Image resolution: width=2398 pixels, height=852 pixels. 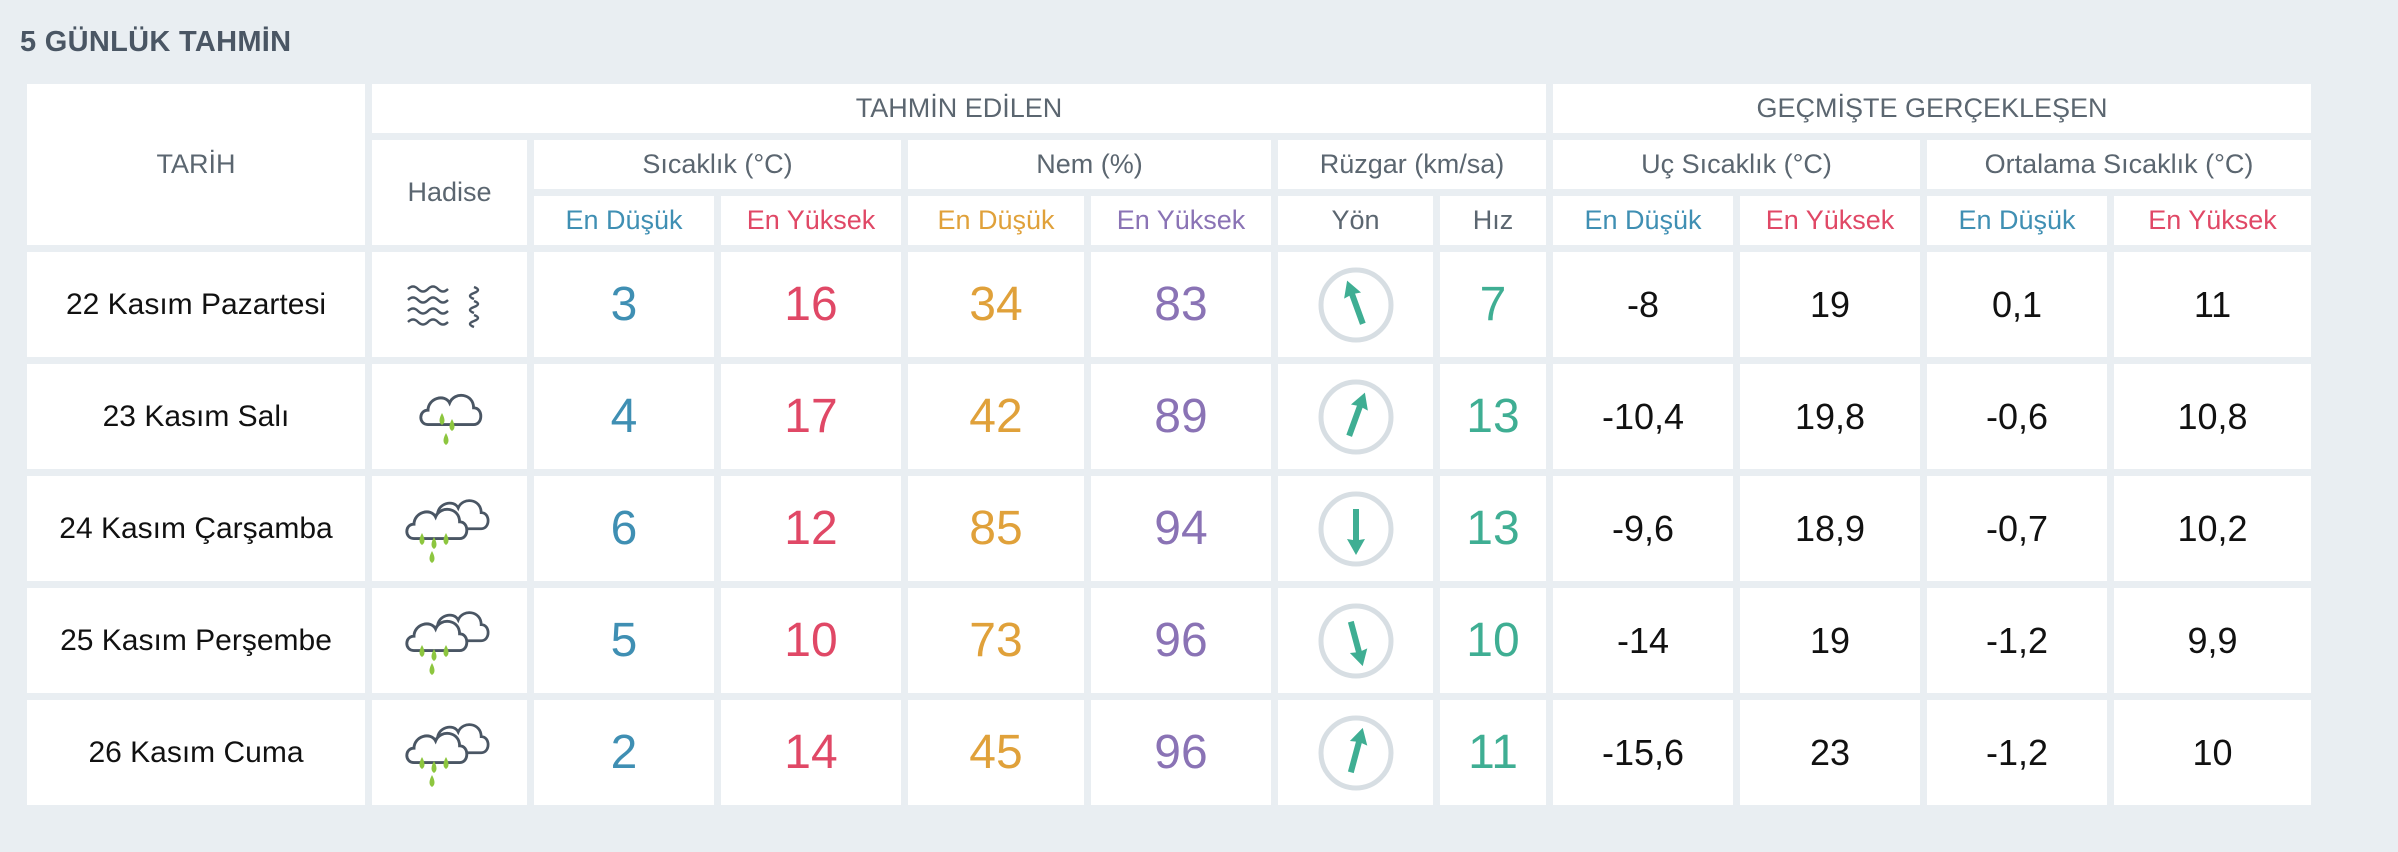 I want to click on table-row: 22 Kasım Pazartesi 3 16 34 83 7 -8 19 0,1 11, so click(x=1169, y=304).